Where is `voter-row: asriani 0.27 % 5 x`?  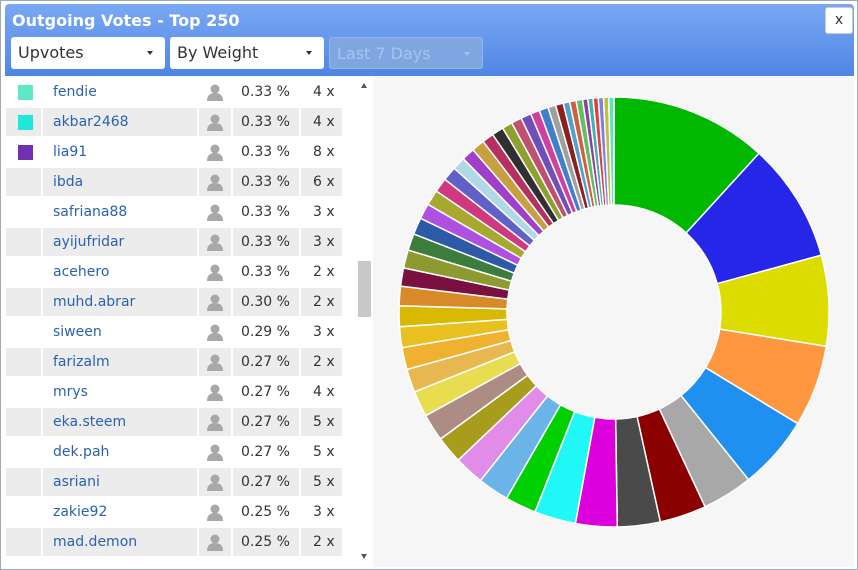 voter-row: asriani 0.27 % 5 x is located at coordinates (174, 482).